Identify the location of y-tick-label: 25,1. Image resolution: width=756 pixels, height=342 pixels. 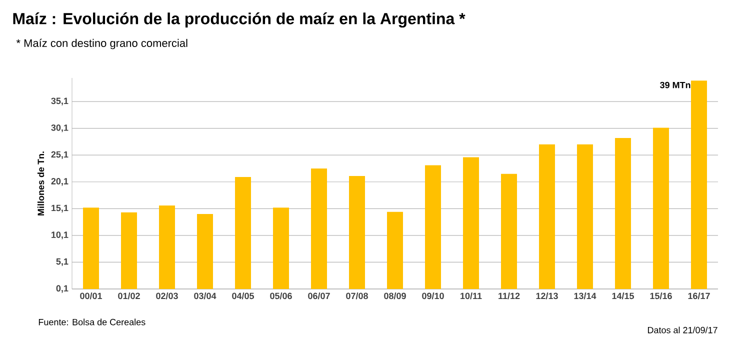
(59, 155).